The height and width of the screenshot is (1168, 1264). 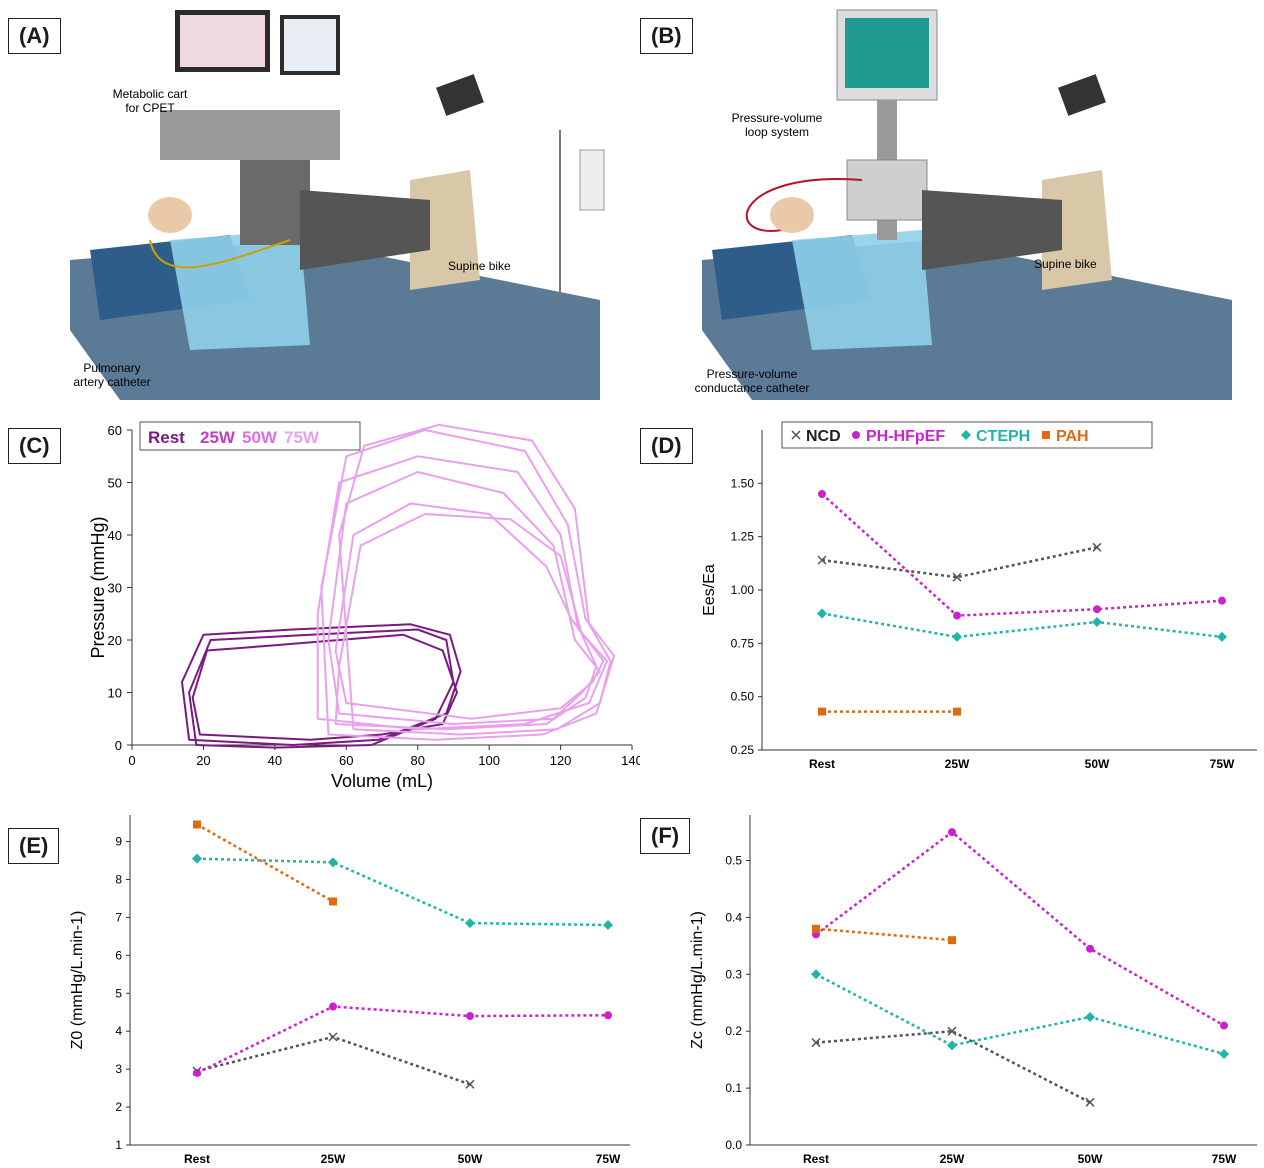 What do you see at coordinates (959, 562) in the screenshot?
I see `series-line-ncd` at bounding box center [959, 562].